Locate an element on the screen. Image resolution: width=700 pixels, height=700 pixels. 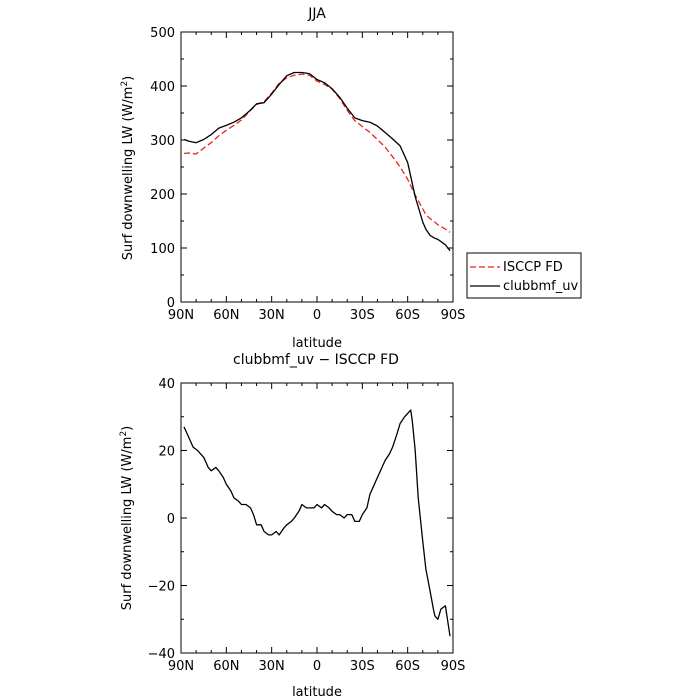
series-line-clubbmf-uv is located at coordinates (317, 161).